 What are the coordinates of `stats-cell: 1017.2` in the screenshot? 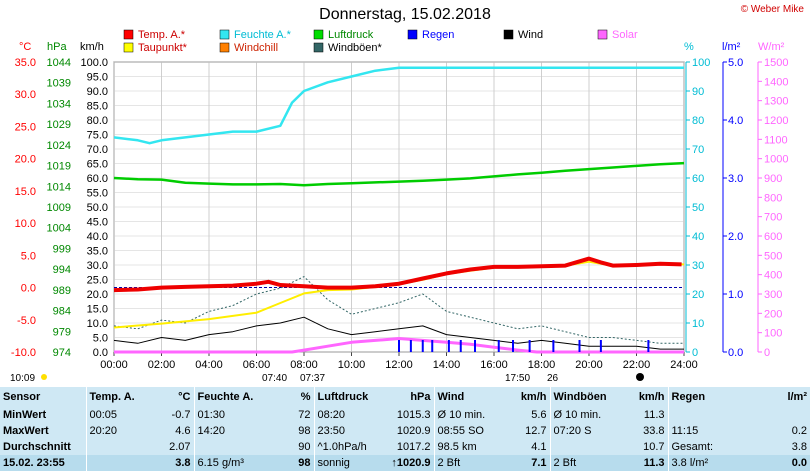 It's located at (413, 447).